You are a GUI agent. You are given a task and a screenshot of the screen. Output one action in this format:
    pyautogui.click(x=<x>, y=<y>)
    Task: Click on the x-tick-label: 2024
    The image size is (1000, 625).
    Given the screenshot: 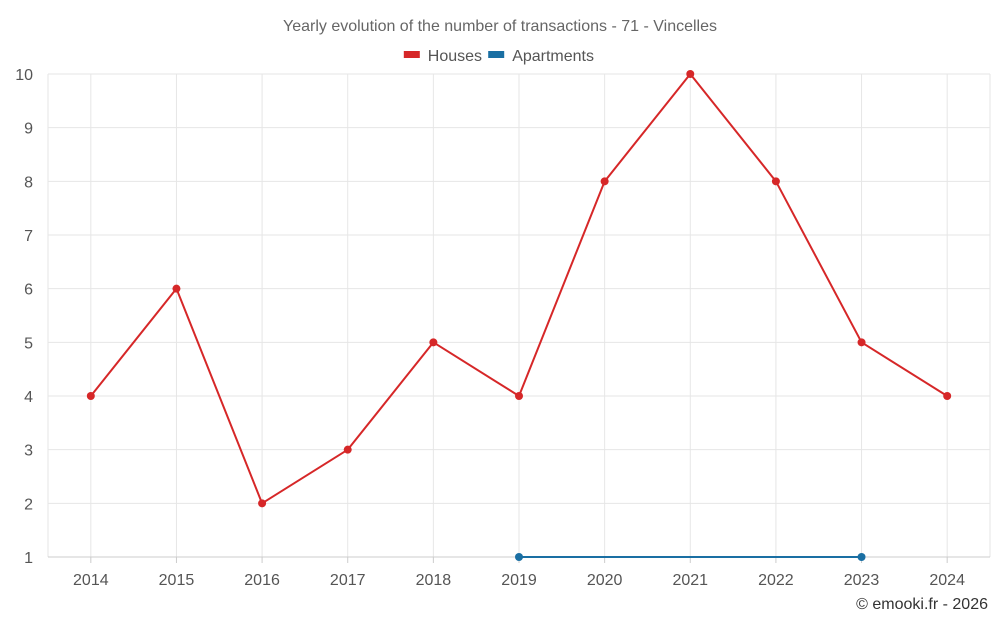 What is the action you would take?
    pyautogui.click(x=947, y=580)
    